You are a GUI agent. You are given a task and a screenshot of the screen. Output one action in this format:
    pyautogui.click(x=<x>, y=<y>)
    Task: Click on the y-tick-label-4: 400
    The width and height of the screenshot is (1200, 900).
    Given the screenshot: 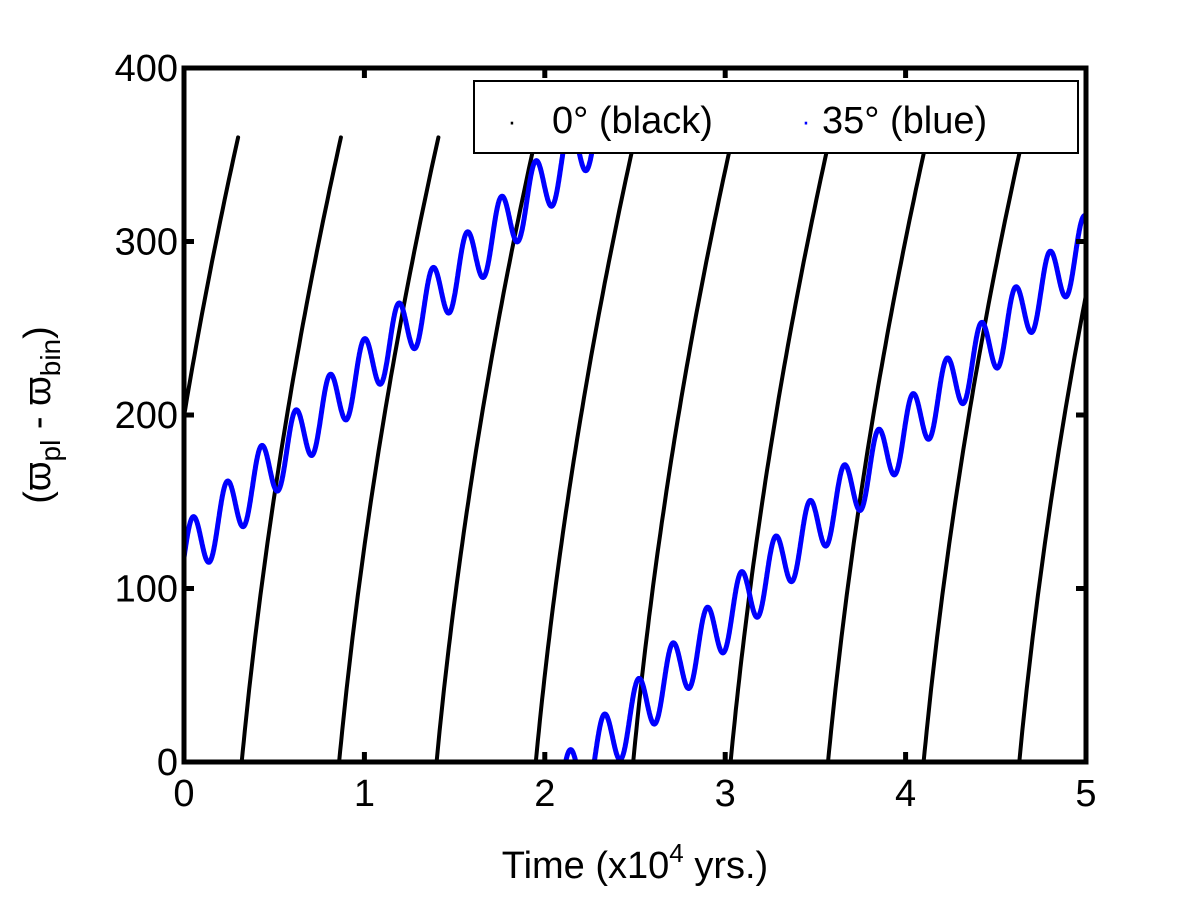 What is the action you would take?
    pyautogui.click(x=146, y=69)
    